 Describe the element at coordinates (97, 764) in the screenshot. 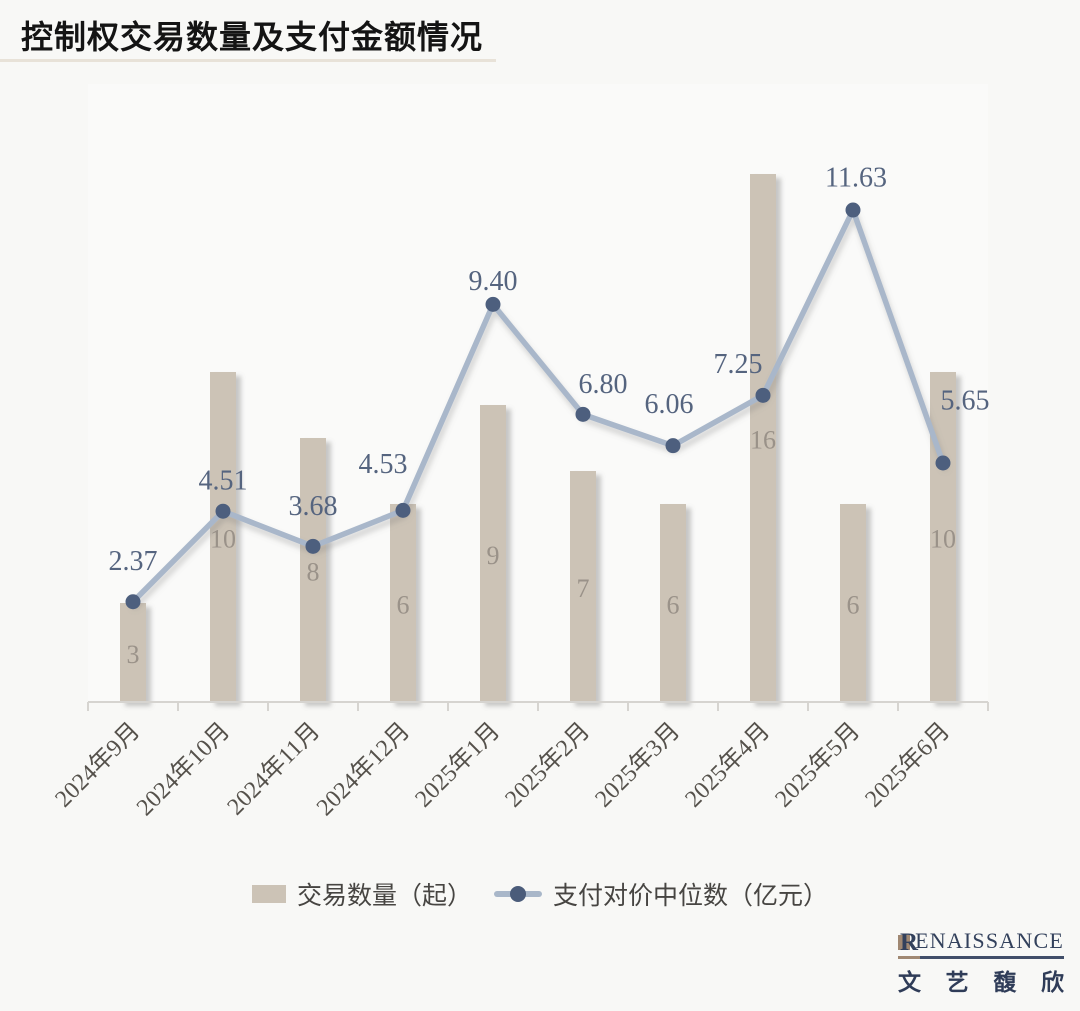

I see `x-axis-label: 2024年9月` at that location.